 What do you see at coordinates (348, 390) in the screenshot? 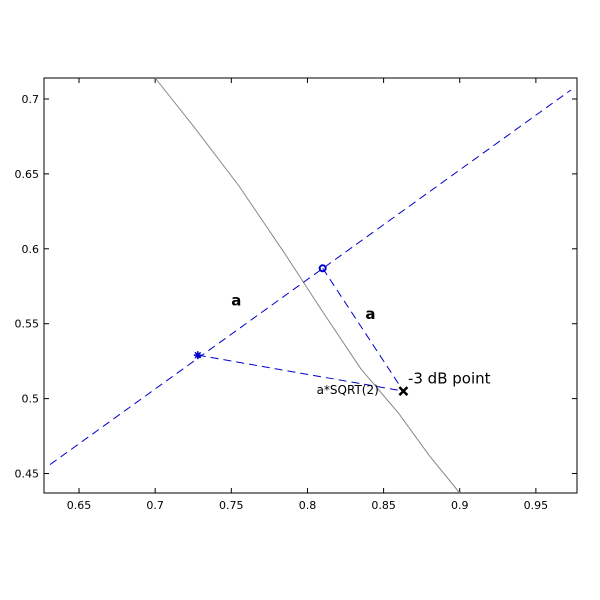
I see `annotation-label: a*SQRT(2)` at bounding box center [348, 390].